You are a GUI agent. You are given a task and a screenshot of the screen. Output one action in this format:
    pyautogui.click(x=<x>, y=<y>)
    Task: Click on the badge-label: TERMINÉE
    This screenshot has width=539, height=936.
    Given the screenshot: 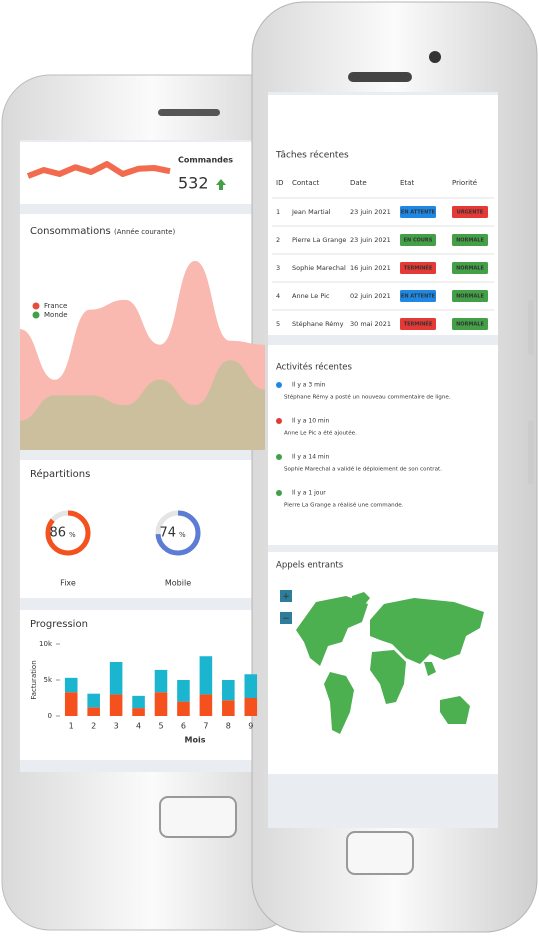 What is the action you would take?
    pyautogui.click(x=418, y=324)
    